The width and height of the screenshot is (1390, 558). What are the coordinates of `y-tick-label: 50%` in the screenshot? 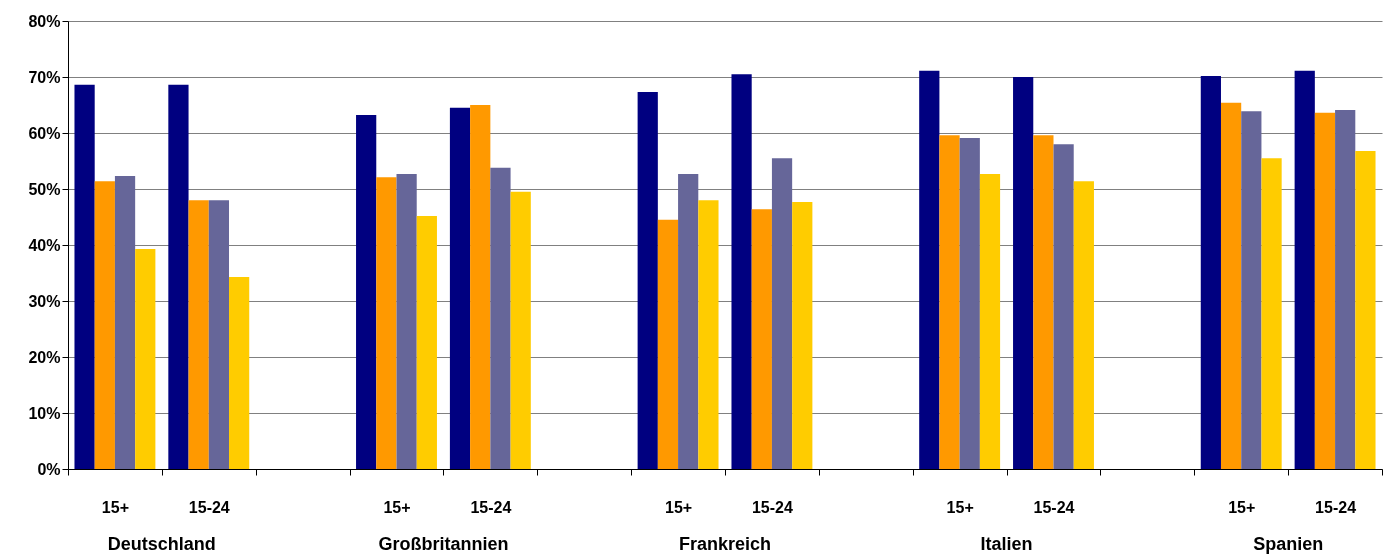 It's located at (44, 189).